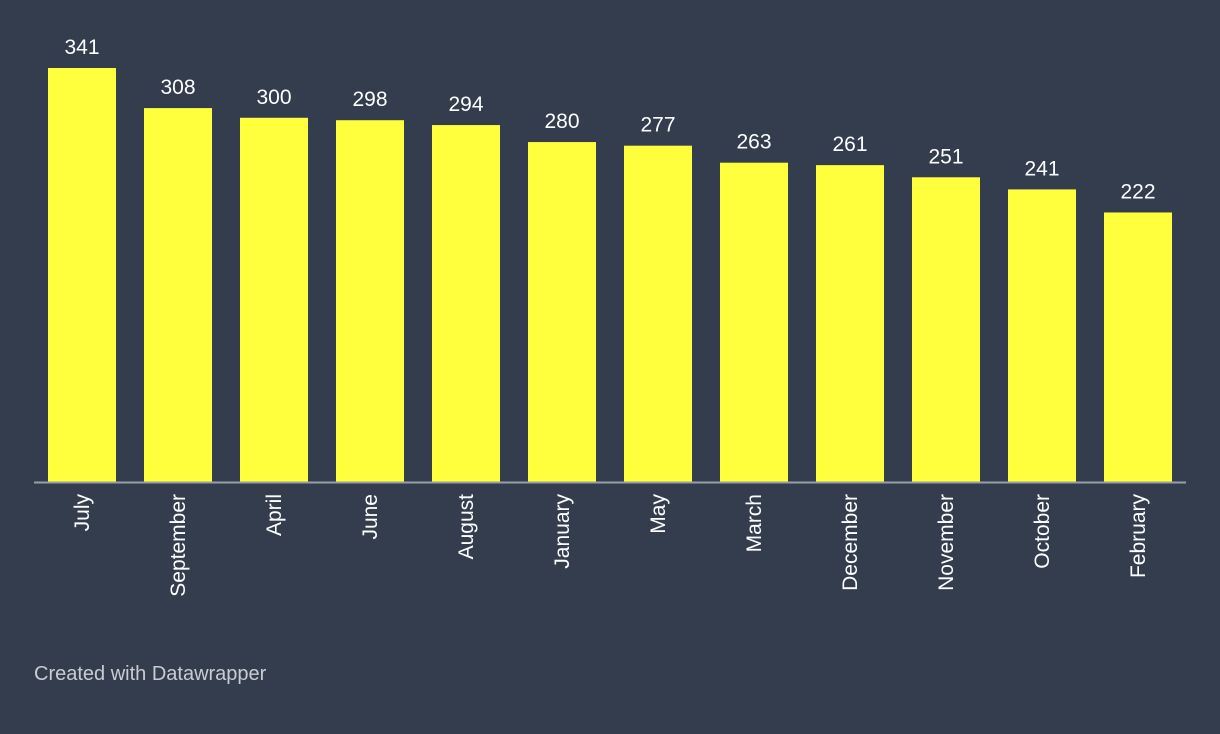  Describe the element at coordinates (369, 99) in the screenshot. I see `data-label-june: 298` at that location.